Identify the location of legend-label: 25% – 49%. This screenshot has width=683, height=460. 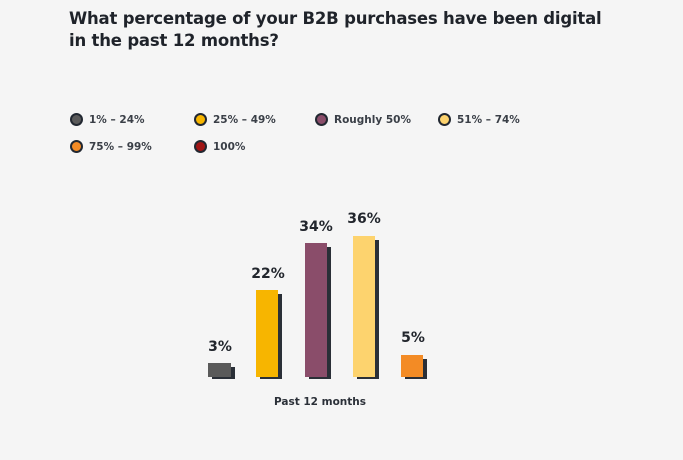
(244, 119).